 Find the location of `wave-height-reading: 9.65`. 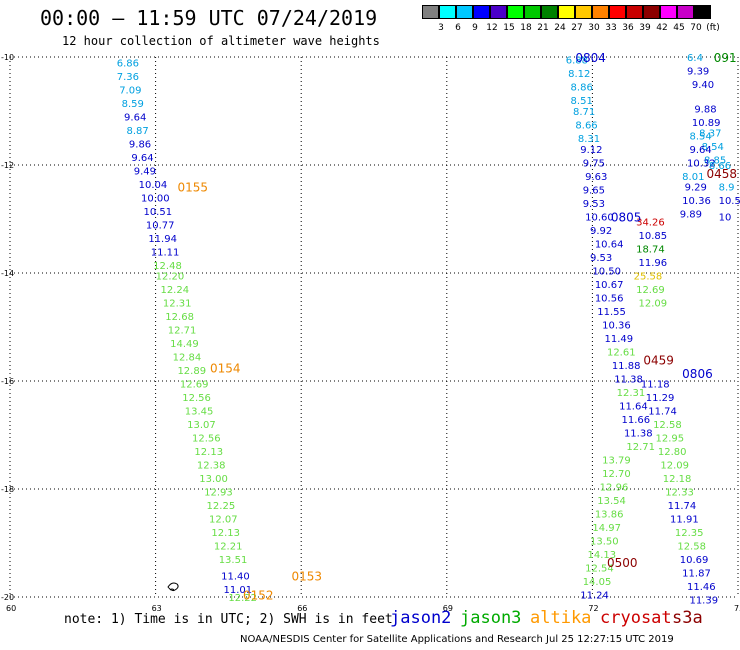

wave-height-reading: 9.65 is located at coordinates (594, 190).